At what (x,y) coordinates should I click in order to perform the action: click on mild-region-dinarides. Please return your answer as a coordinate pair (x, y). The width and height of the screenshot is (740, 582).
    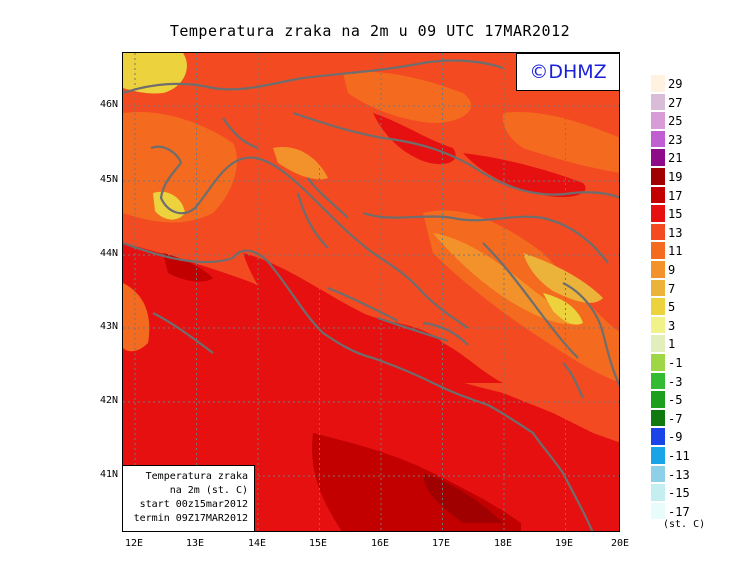
    Looking at the image, I should click on (508, 279).